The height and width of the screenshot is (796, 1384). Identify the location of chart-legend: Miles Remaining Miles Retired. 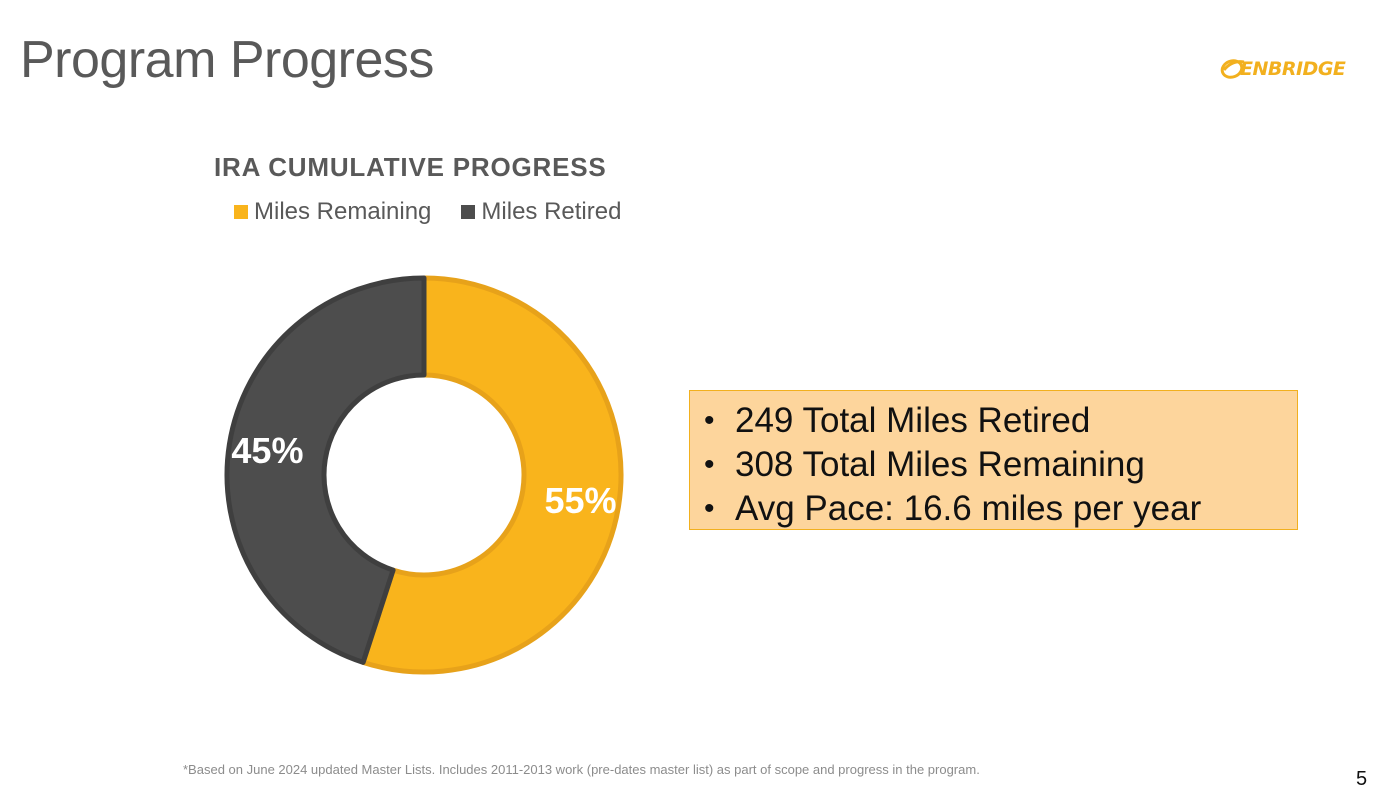
(427, 212).